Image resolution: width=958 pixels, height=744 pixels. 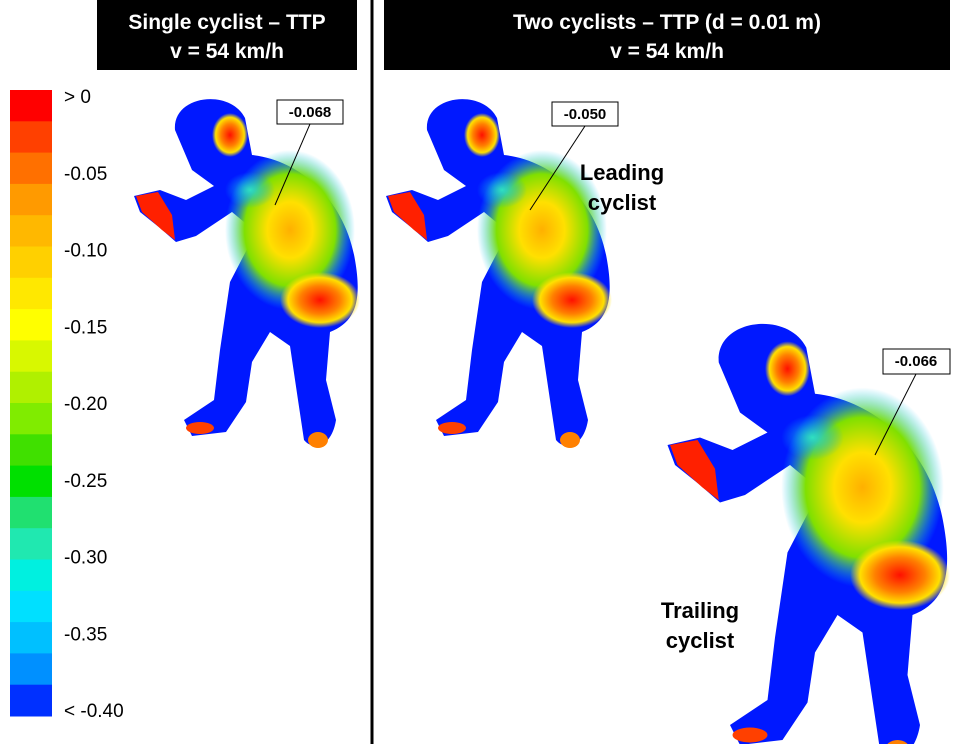 I want to click on colorbar-label: -0.25, so click(x=85, y=481).